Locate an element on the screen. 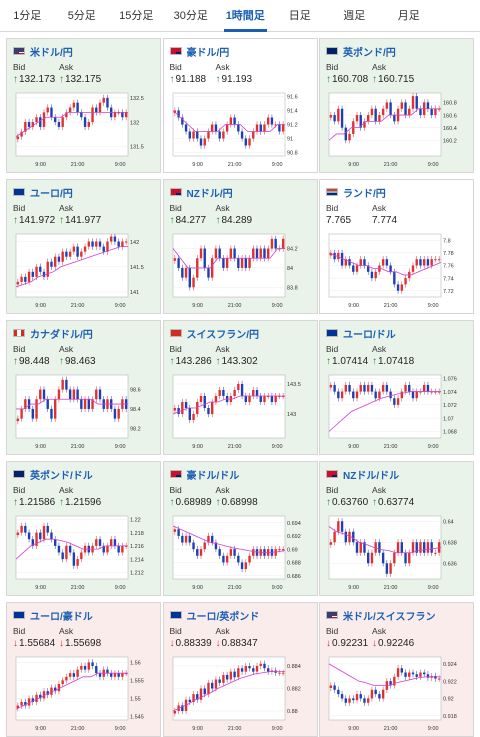  pair-link: NZドル/円 is located at coordinates (209, 194).